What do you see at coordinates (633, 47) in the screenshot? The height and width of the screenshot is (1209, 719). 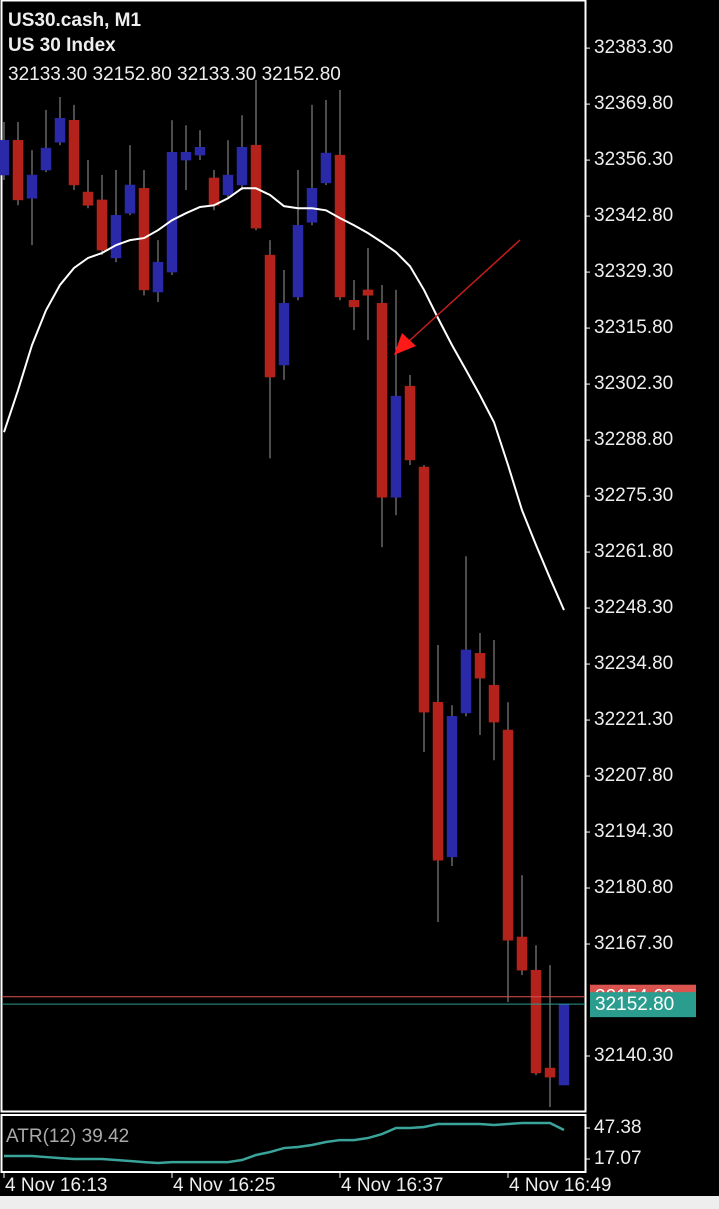 I see `y-tick-label: 32383.30` at bounding box center [633, 47].